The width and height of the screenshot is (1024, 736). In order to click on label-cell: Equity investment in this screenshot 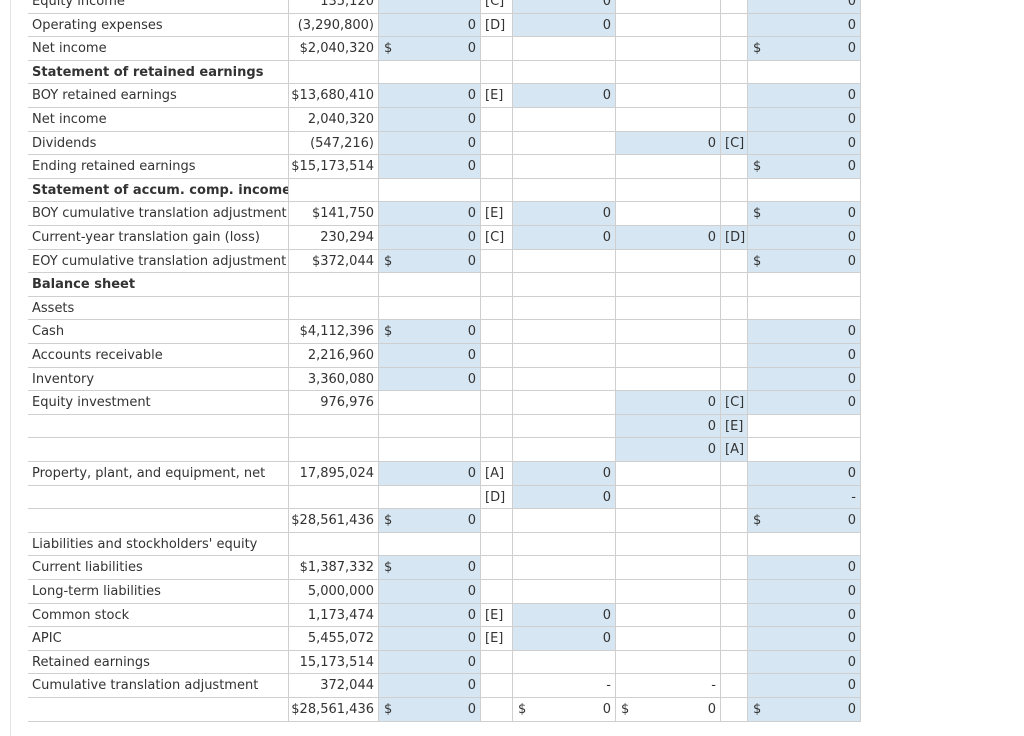, I will do `click(158, 403)`.